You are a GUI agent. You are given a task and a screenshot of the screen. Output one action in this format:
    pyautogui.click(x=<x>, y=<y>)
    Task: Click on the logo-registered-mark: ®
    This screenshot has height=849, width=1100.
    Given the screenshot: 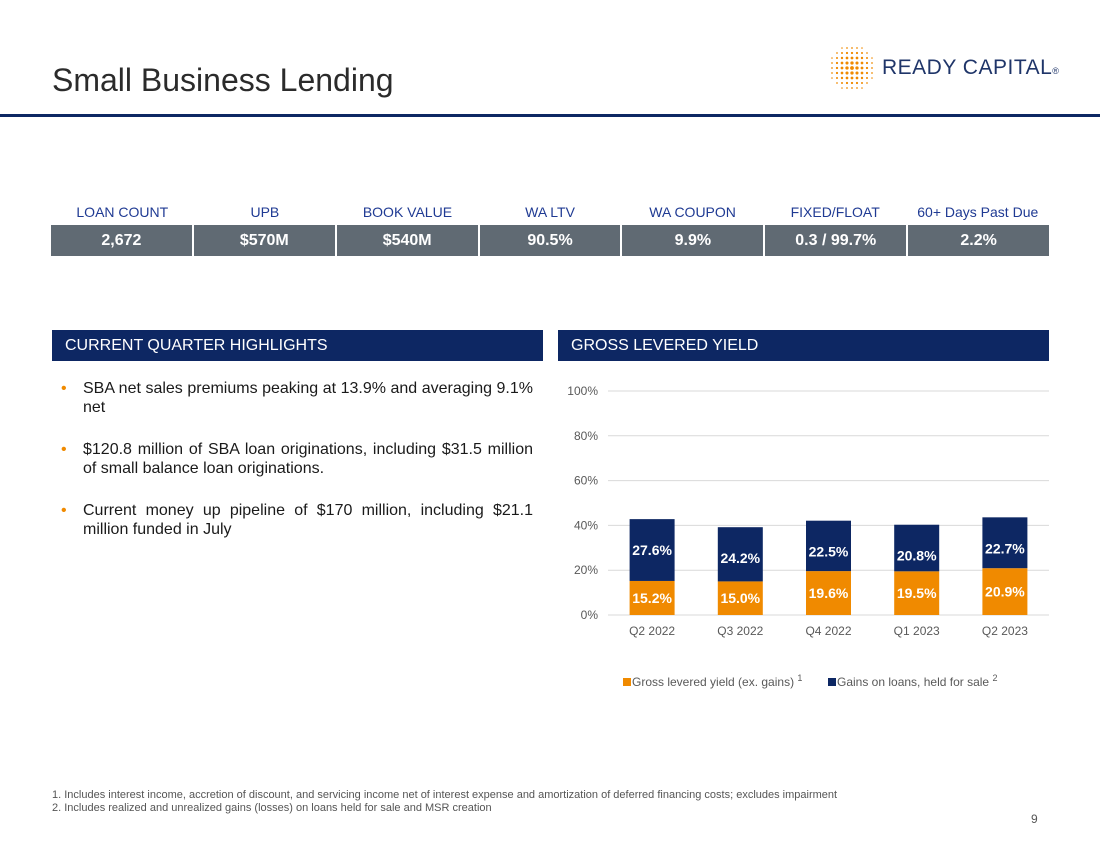 What is the action you would take?
    pyautogui.click(x=1056, y=71)
    